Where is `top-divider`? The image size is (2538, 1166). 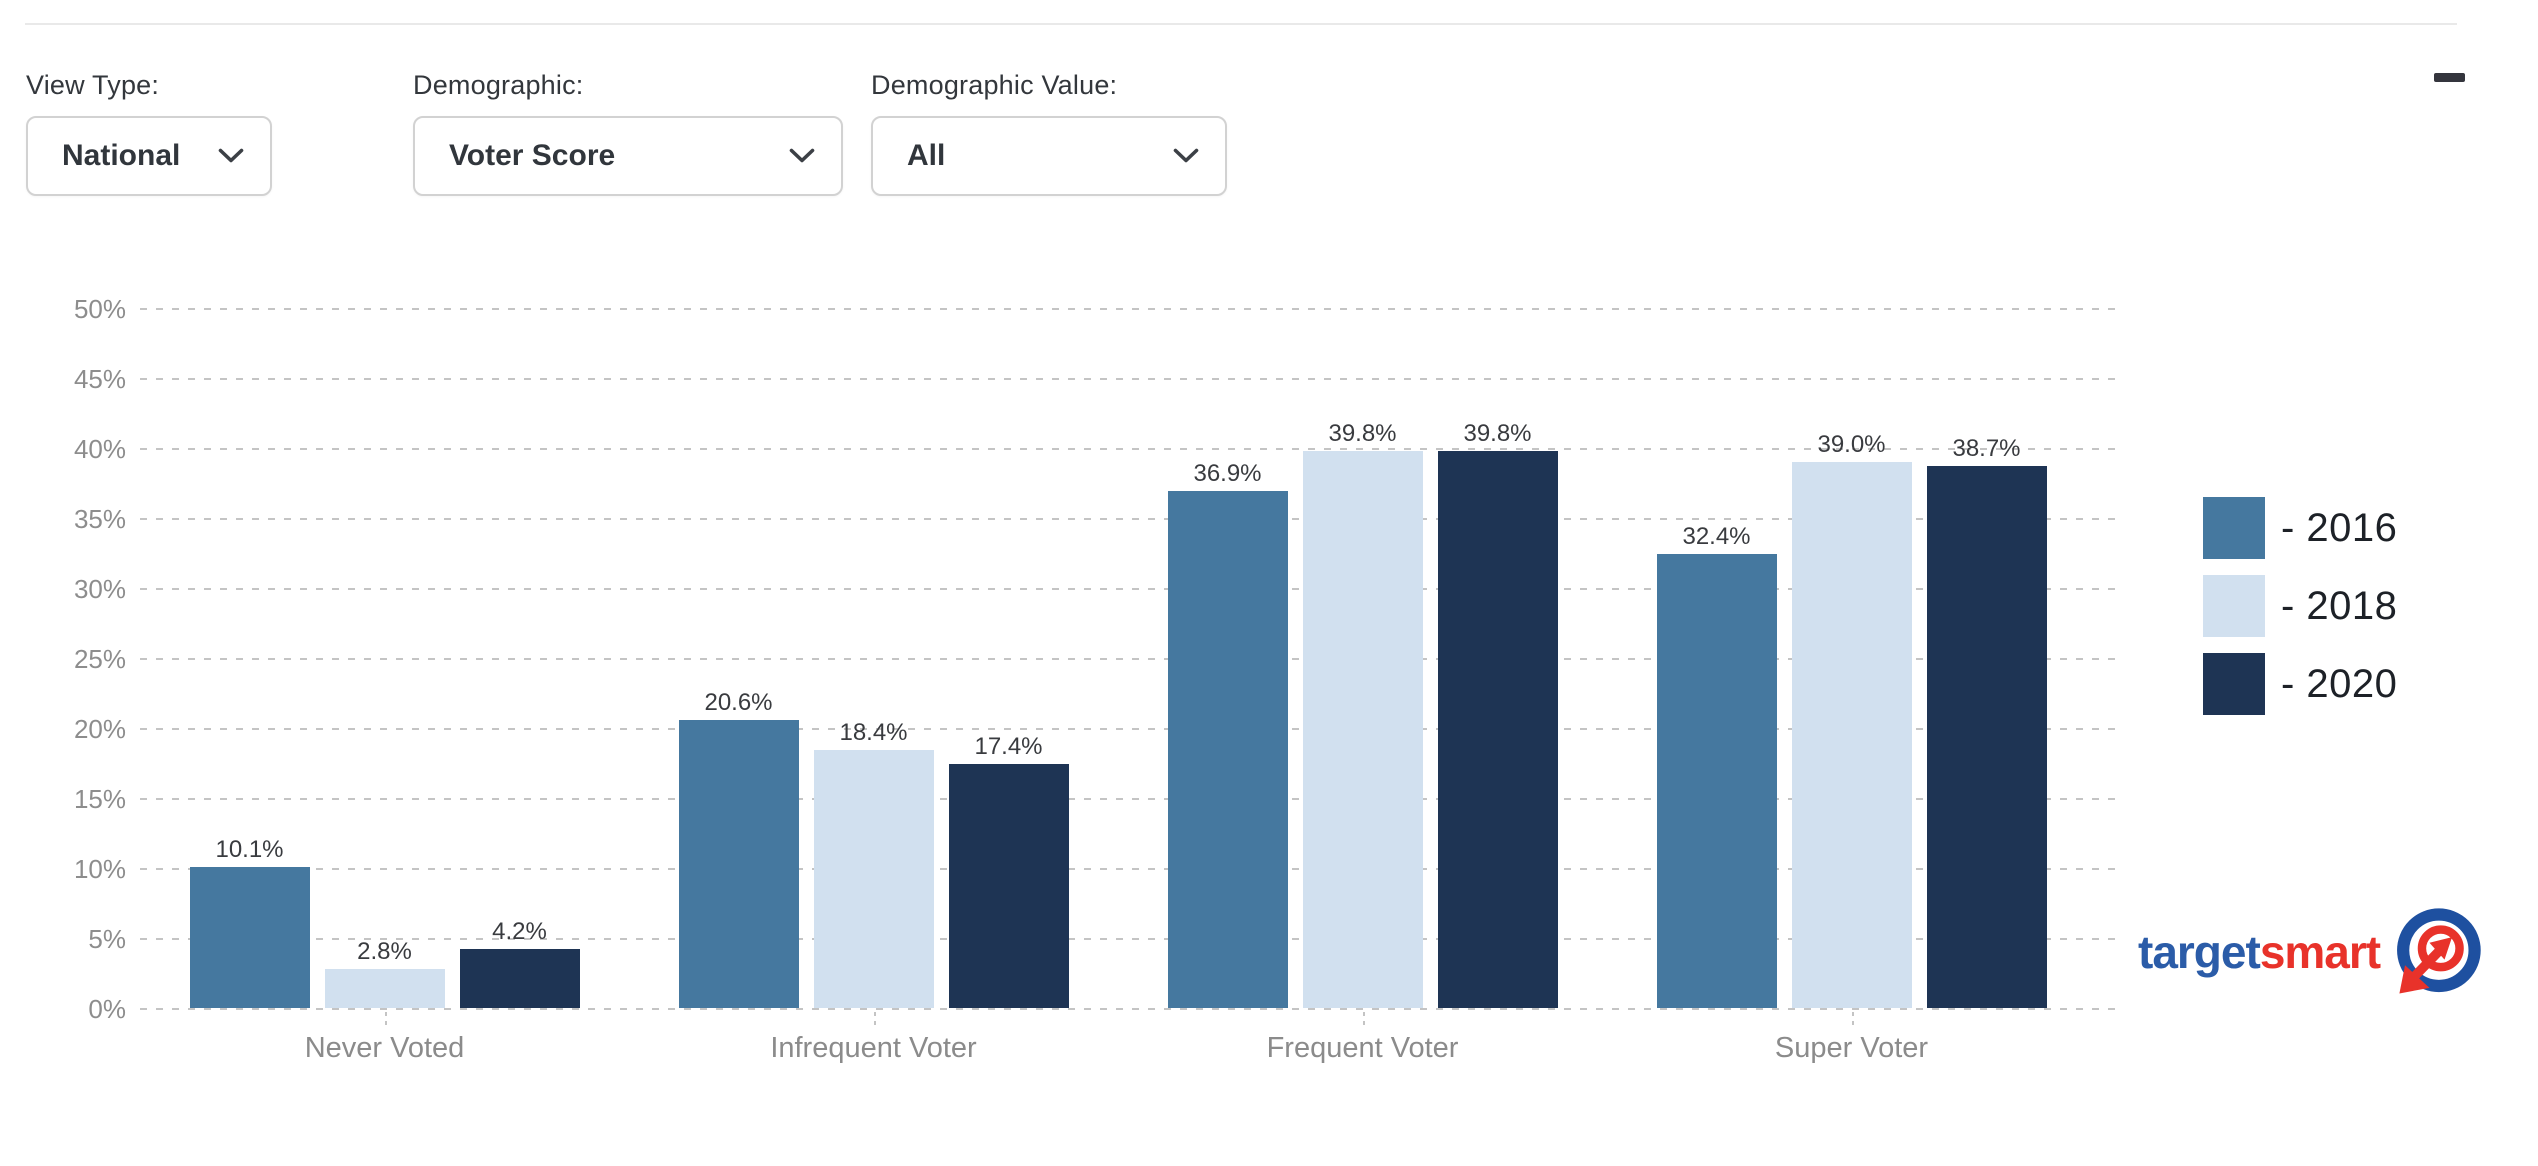
top-divider is located at coordinates (1241, 24).